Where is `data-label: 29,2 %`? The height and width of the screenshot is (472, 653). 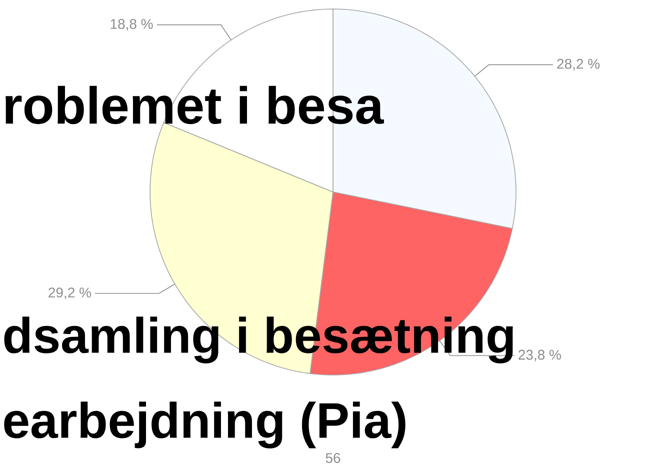 data-label: 29,2 % is located at coordinates (70, 294).